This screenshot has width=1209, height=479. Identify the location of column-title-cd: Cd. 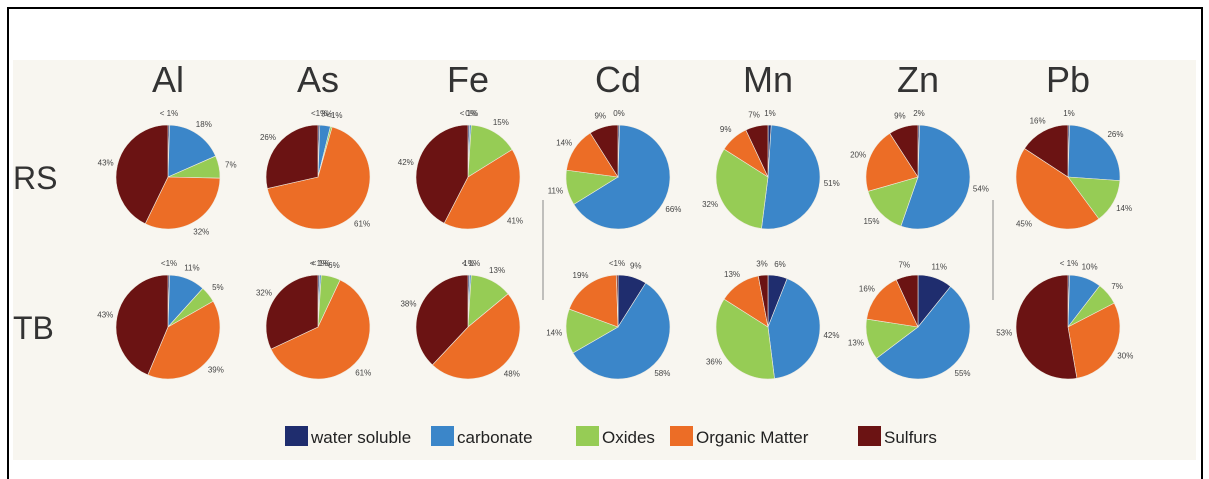
(618, 80).